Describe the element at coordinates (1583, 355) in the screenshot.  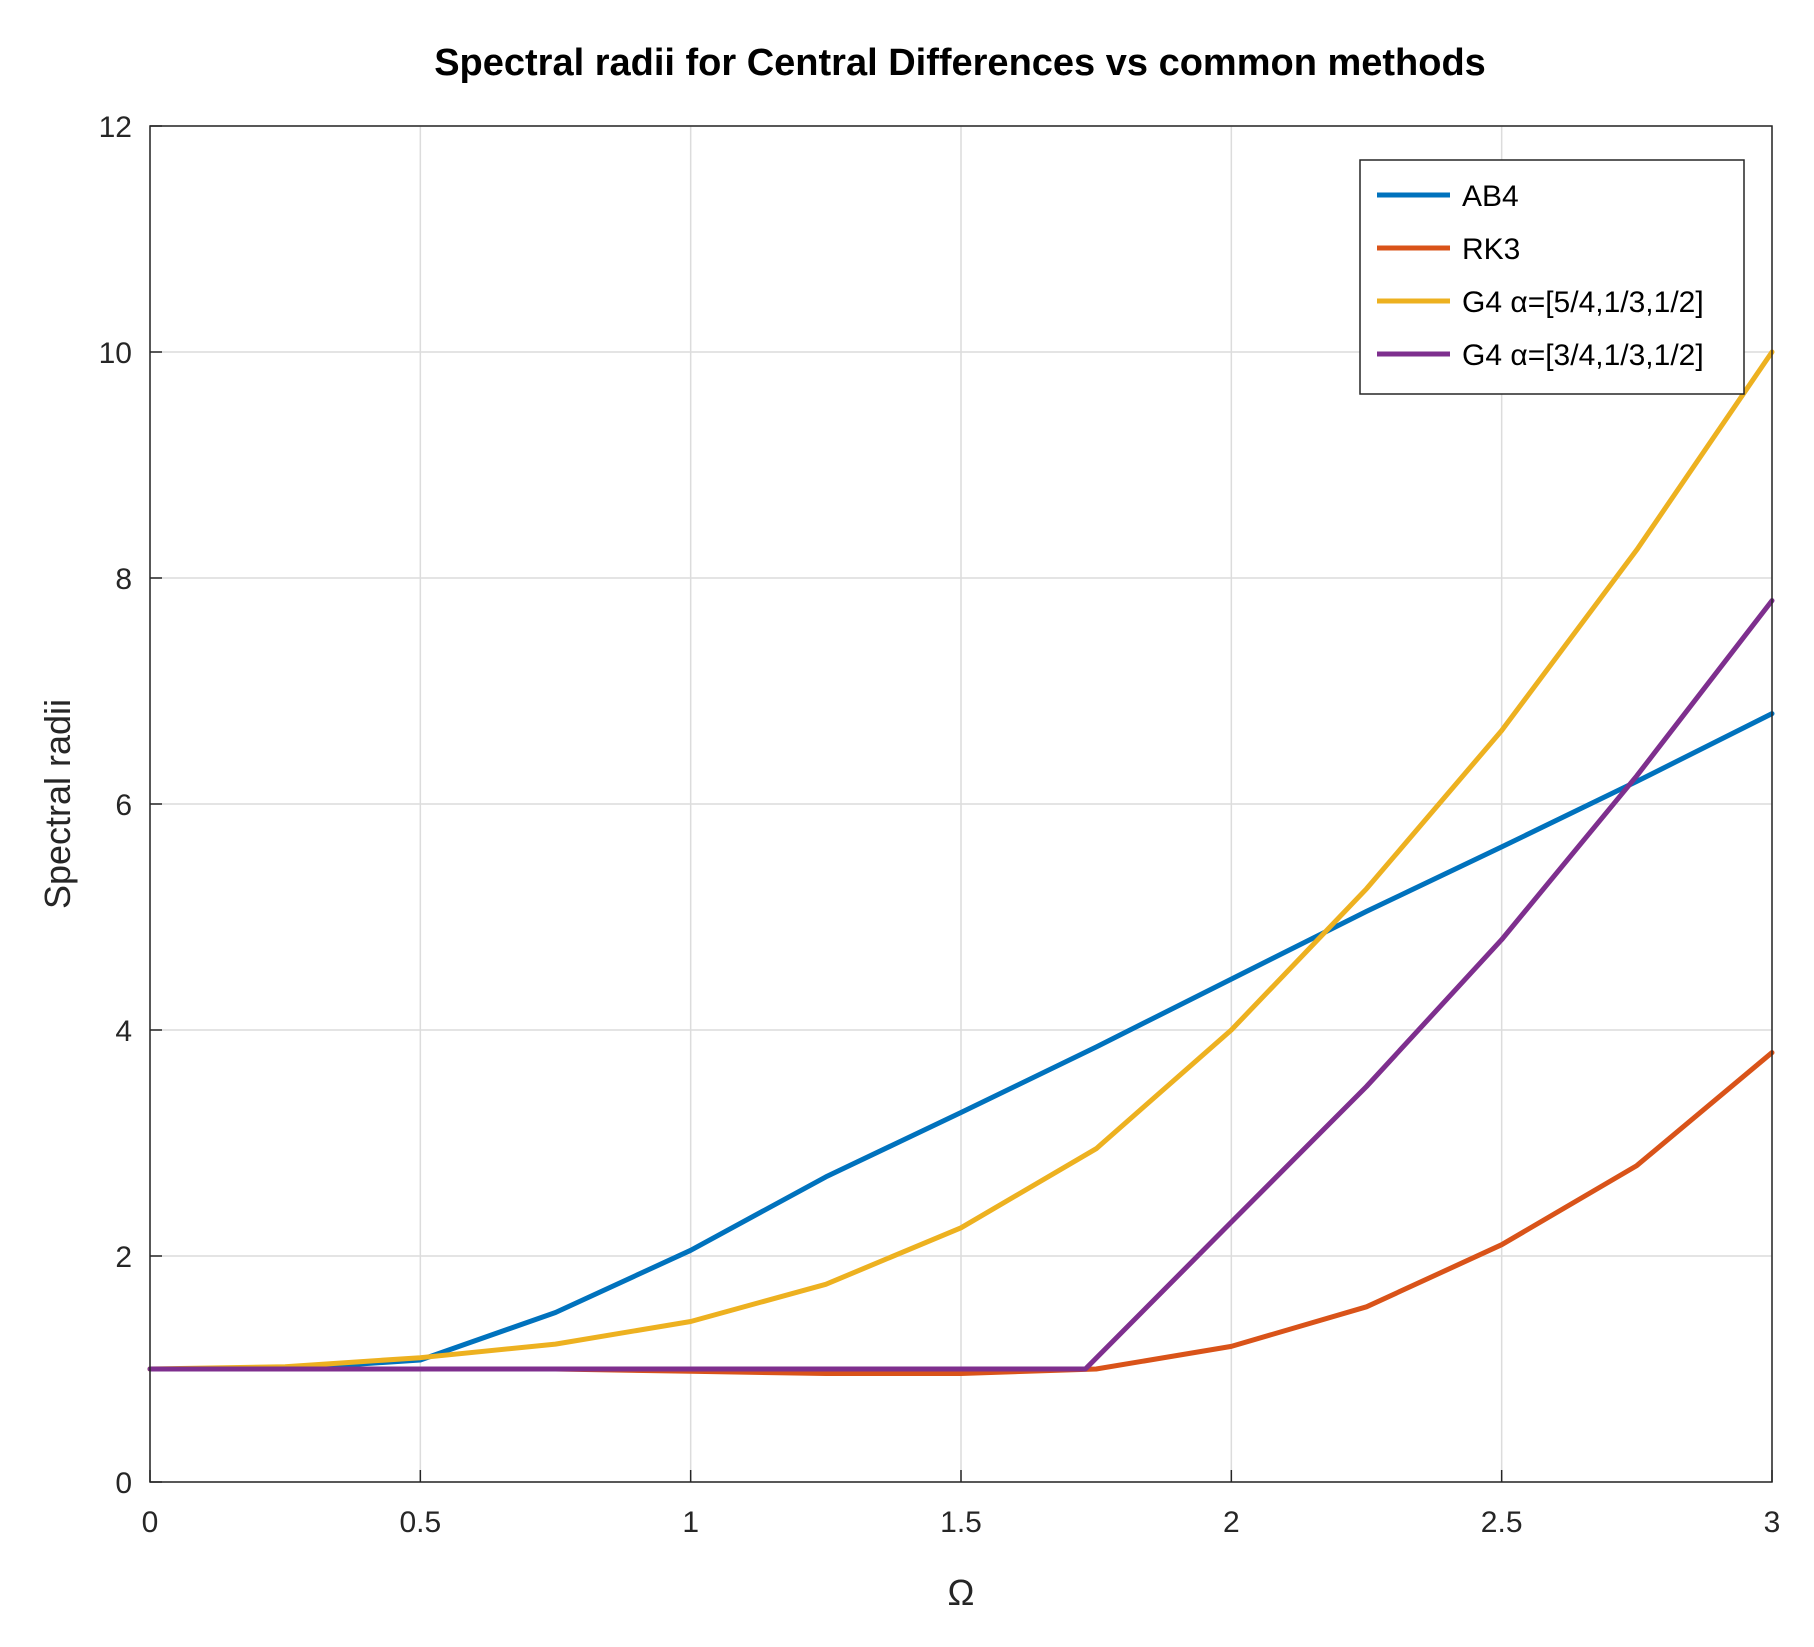
I see `legend-label: G4 α=[3/4,1/3,1/2]` at that location.